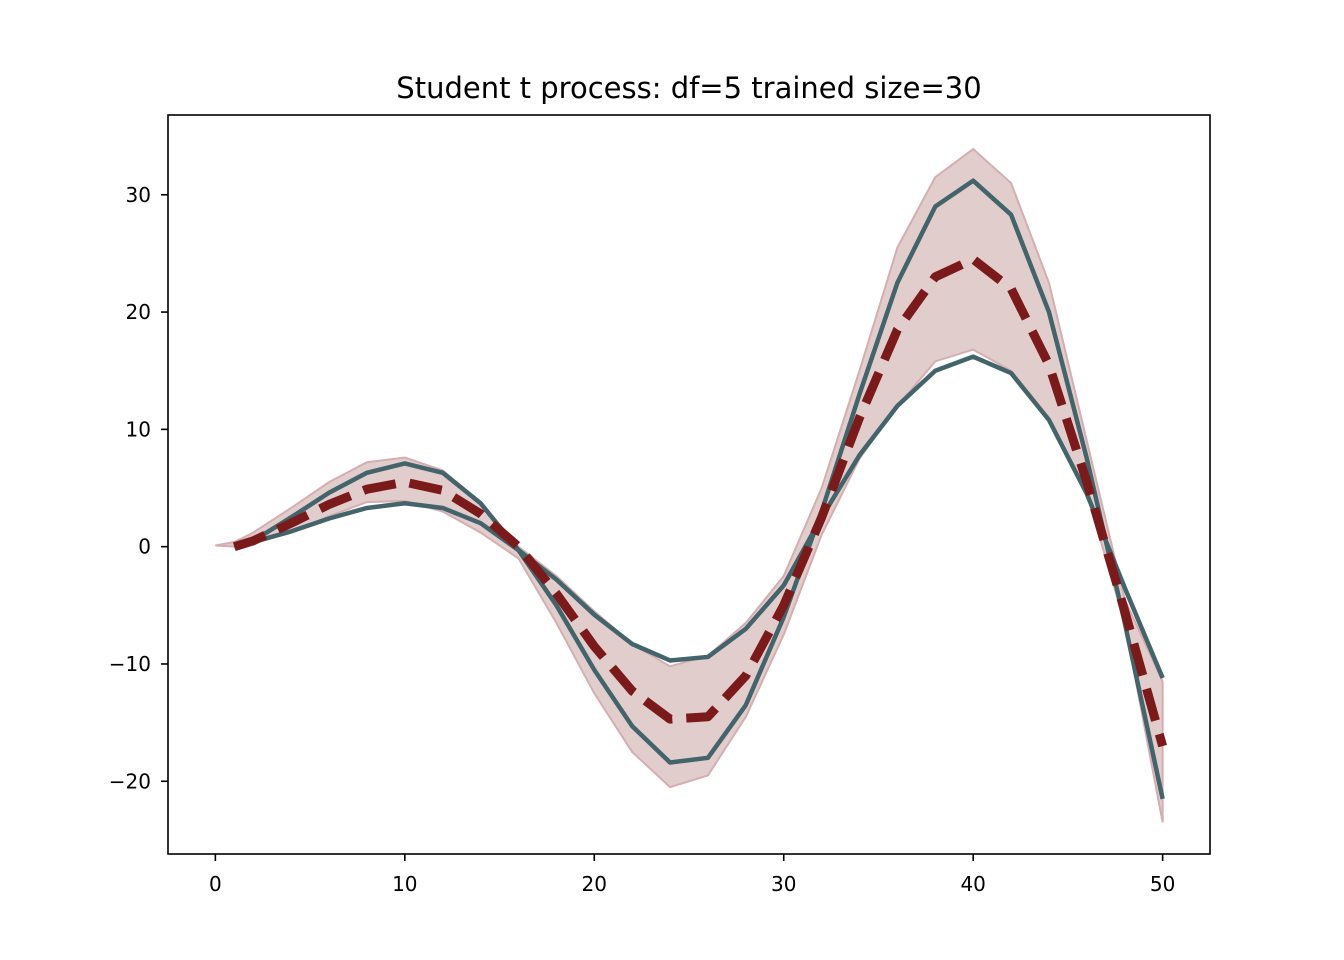 The width and height of the screenshot is (1344, 960). What do you see at coordinates (972, 884) in the screenshot?
I see `x-tick-label: 40` at bounding box center [972, 884].